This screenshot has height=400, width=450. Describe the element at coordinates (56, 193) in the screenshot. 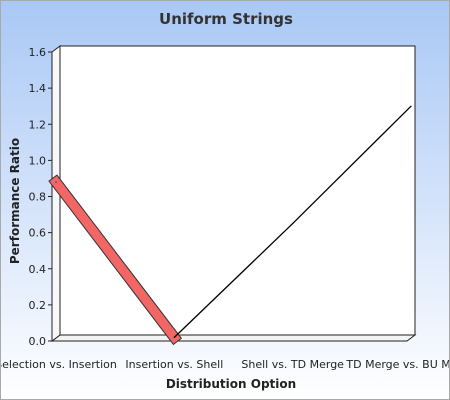

I see `plot-side-wall` at that location.